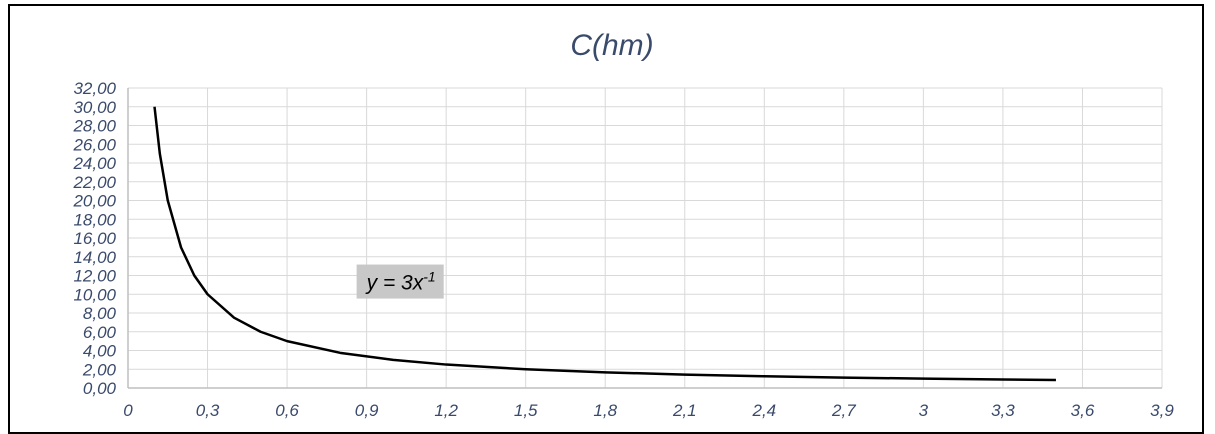 This screenshot has width=1215, height=434. I want to click on x-tick-label: 0, so click(128, 410).